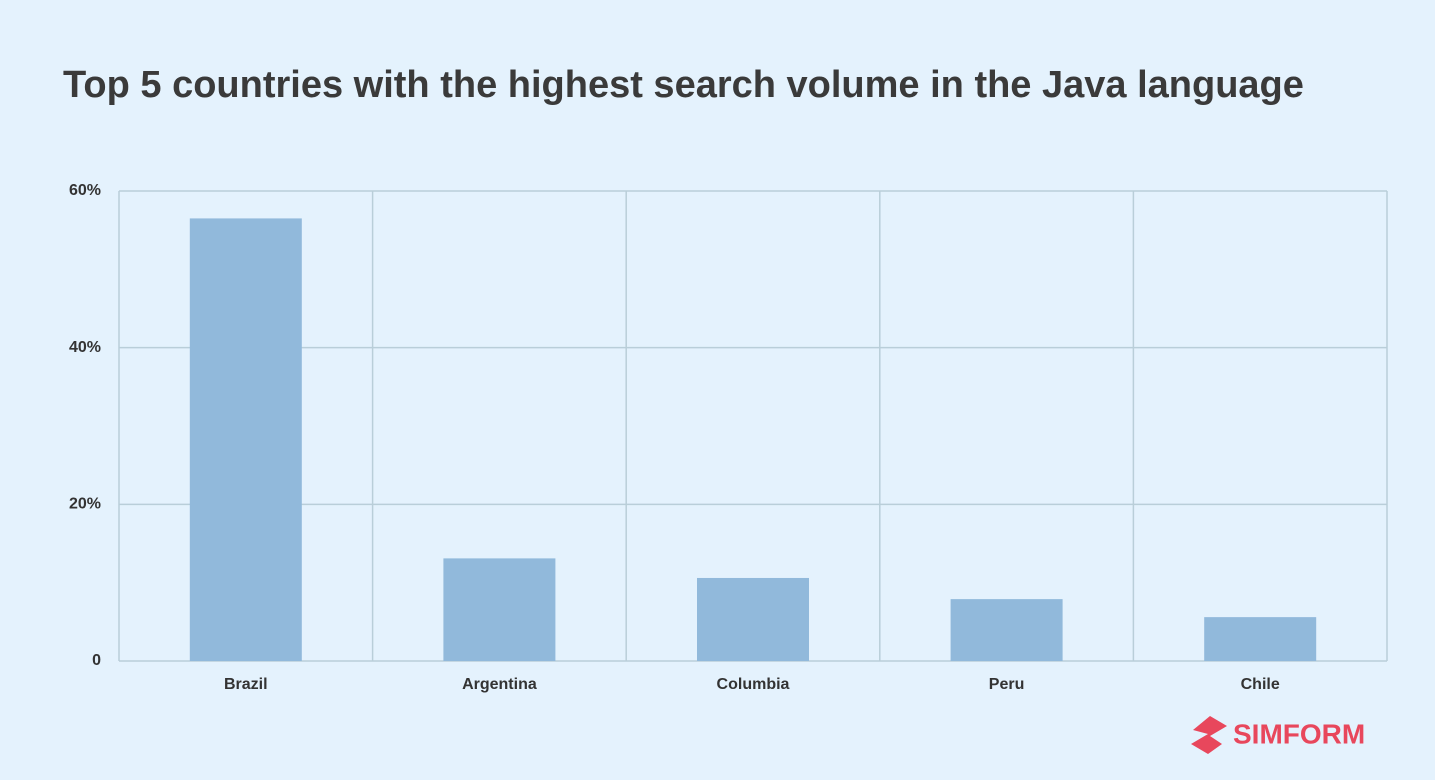 The image size is (1435, 780). What do you see at coordinates (85, 190) in the screenshot?
I see `y-tick-label: 60%` at bounding box center [85, 190].